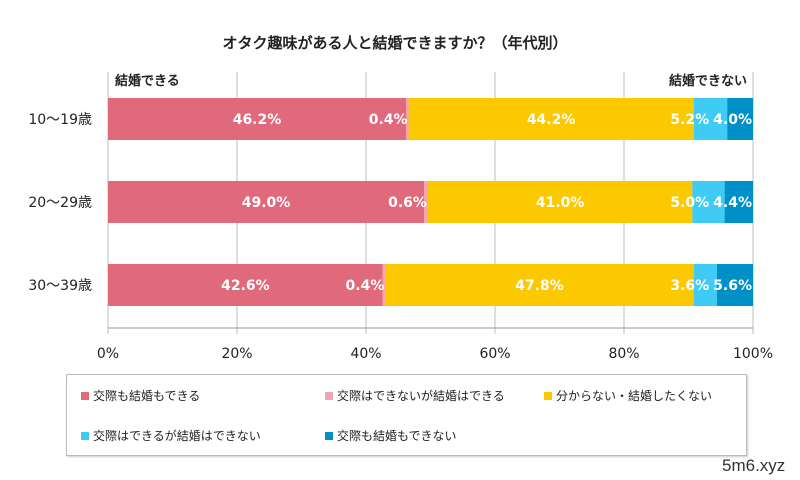 This screenshot has width=800, height=480. I want to click on x-tick-label: 80%, so click(623, 354).